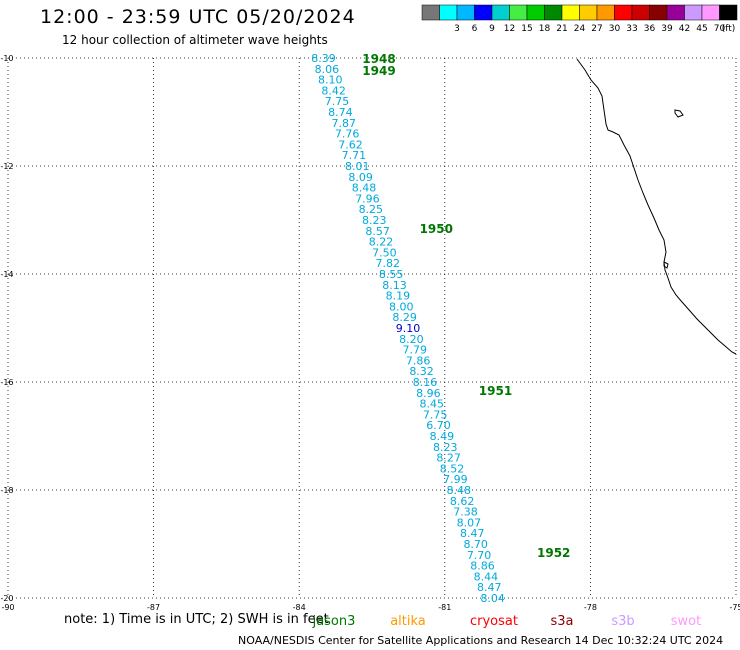 Image resolution: width=740 pixels, height=650 pixels. What do you see at coordinates (428, 393) in the screenshot?
I see `wave-height-value: 8.96` at bounding box center [428, 393].